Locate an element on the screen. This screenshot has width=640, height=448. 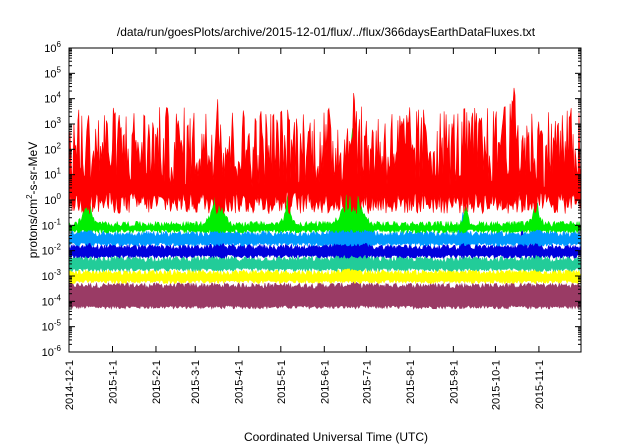
y-tick-label-exp-0: 6 is located at coordinates (59, 44).